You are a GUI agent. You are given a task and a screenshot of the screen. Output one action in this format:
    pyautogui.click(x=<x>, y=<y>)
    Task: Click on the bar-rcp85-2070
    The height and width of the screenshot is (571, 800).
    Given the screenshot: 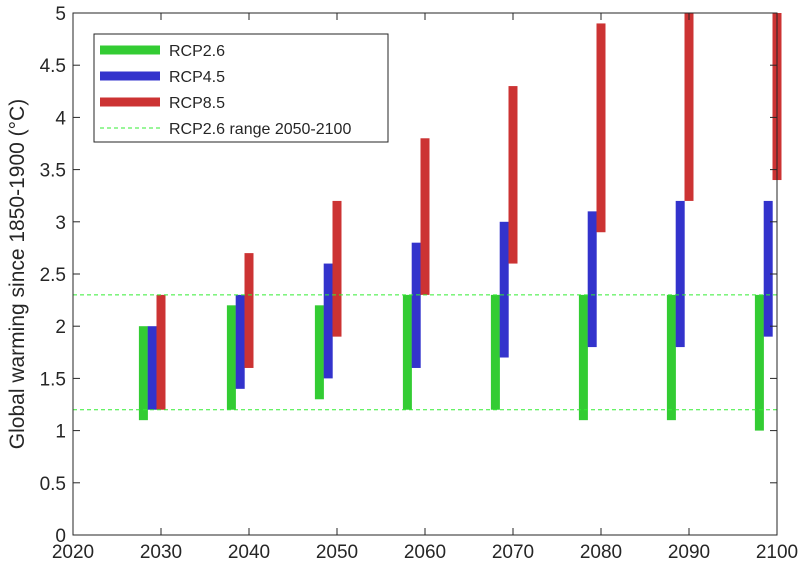 What is the action you would take?
    pyautogui.click(x=513, y=175)
    